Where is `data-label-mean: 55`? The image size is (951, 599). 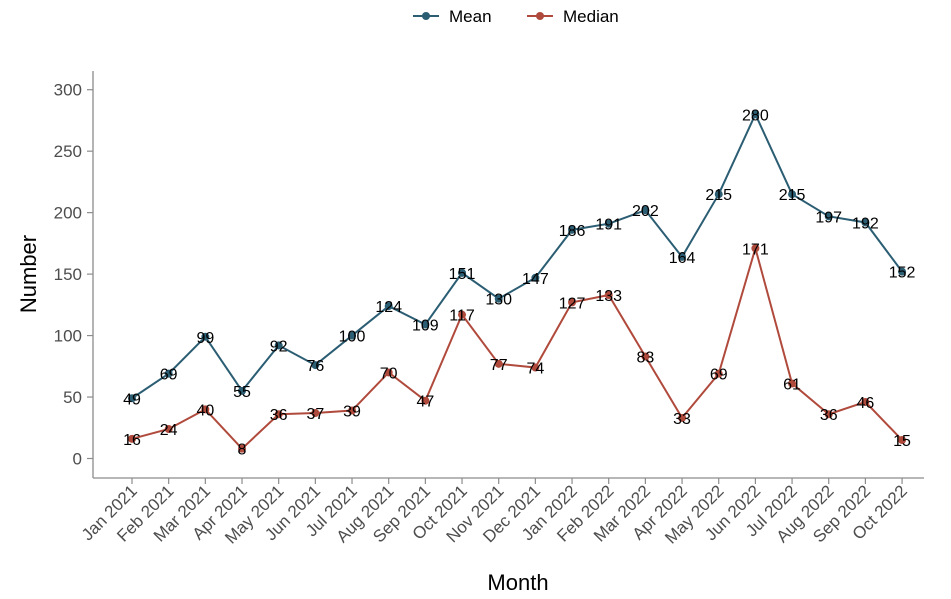
data-label-mean: 55 is located at coordinates (242, 392).